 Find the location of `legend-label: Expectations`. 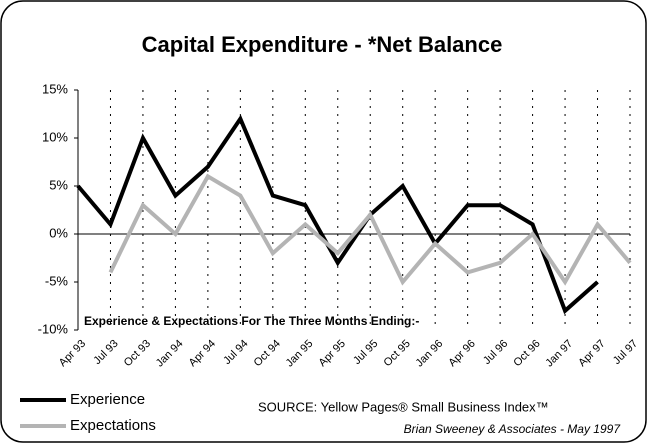

legend-label: Expectations is located at coordinates (113, 425).